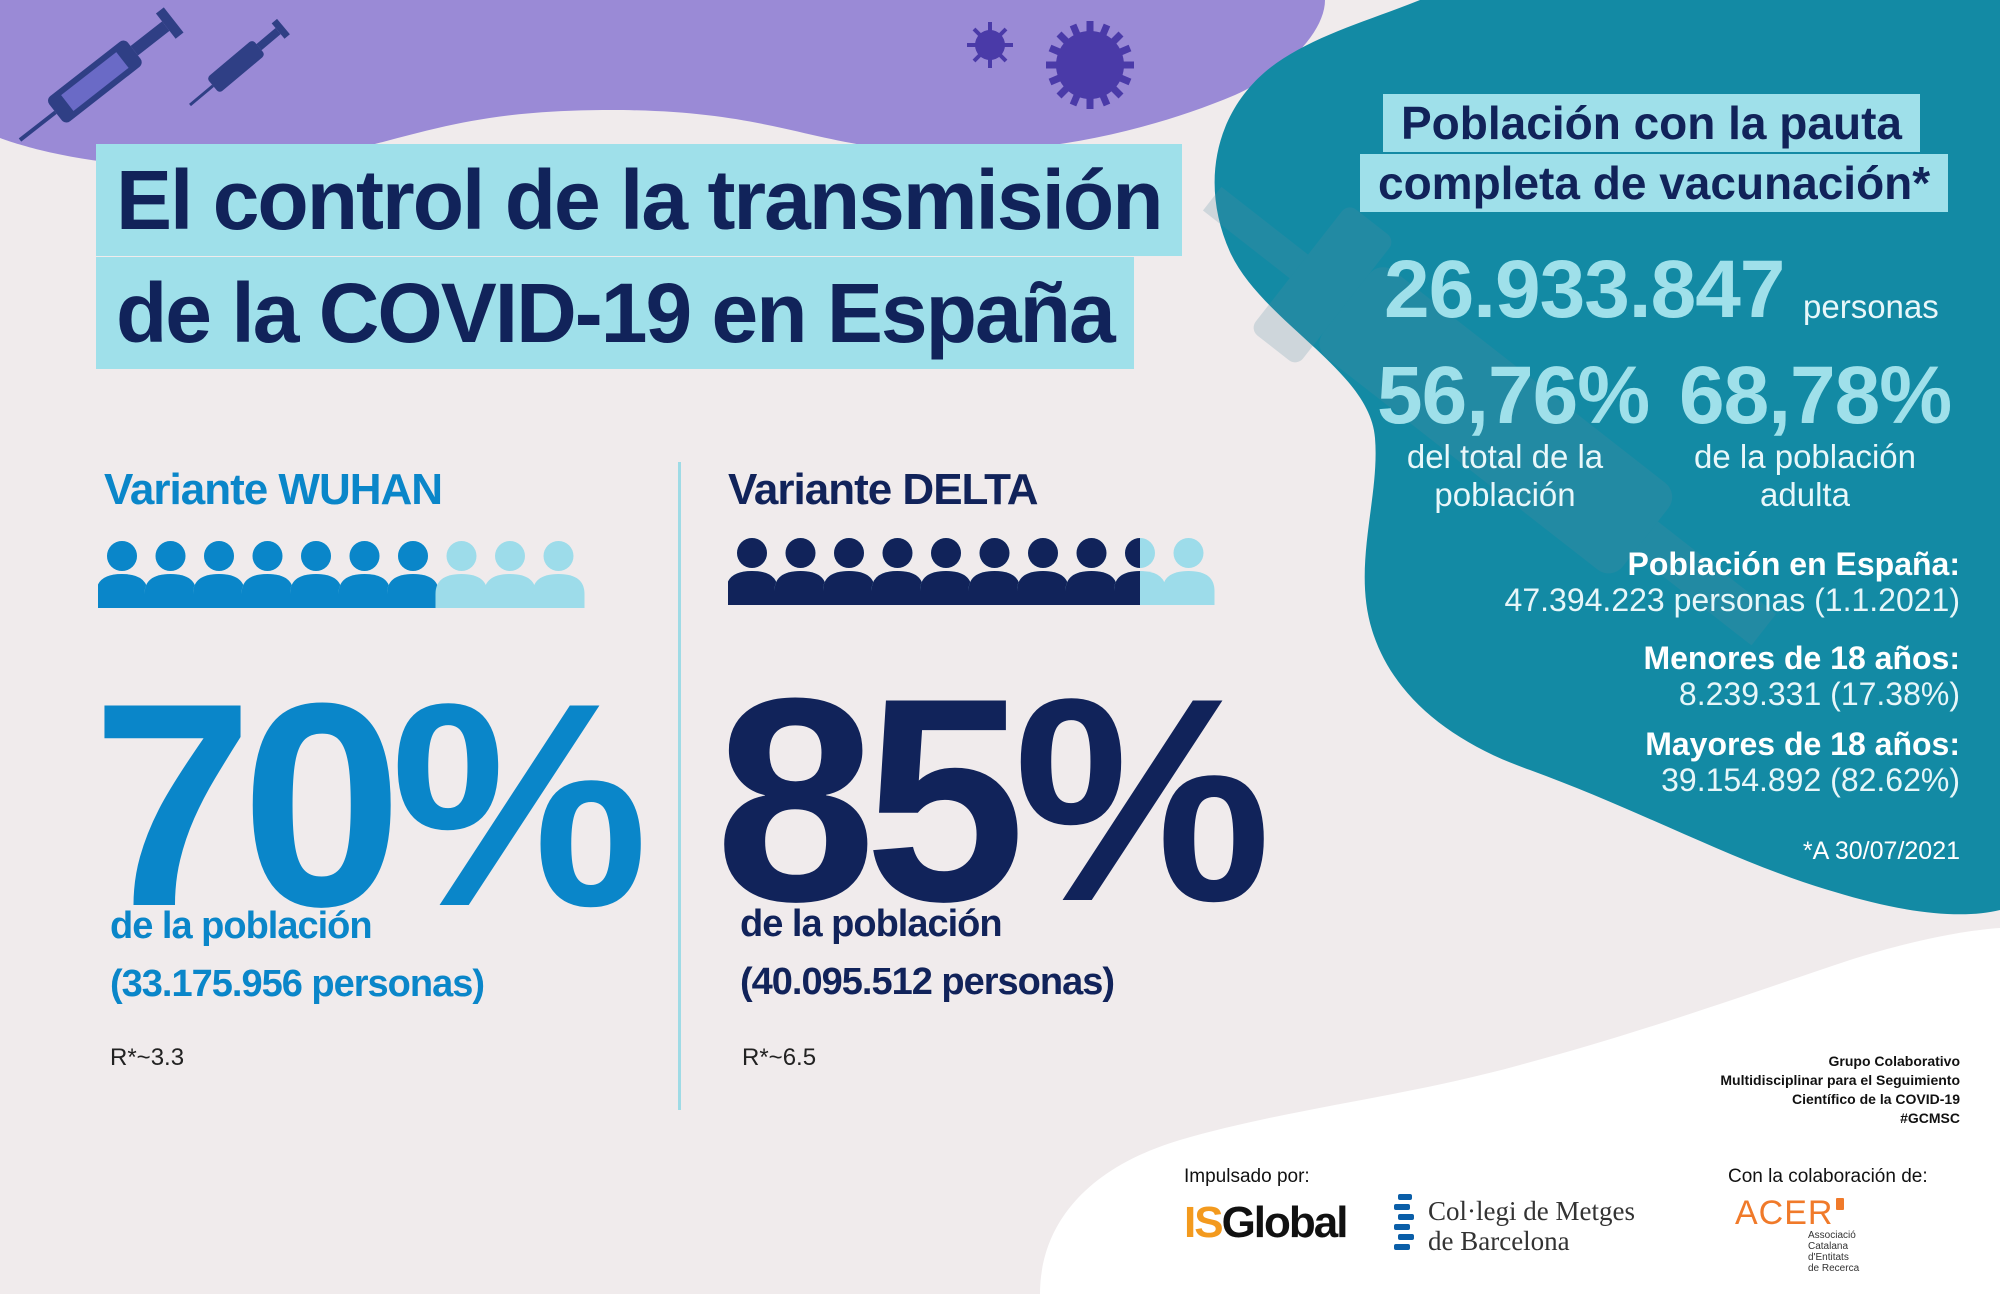 The height and width of the screenshot is (1294, 2000). Describe the element at coordinates (883, 489) in the screenshot. I see `delta-label: Variante DELTA` at that location.